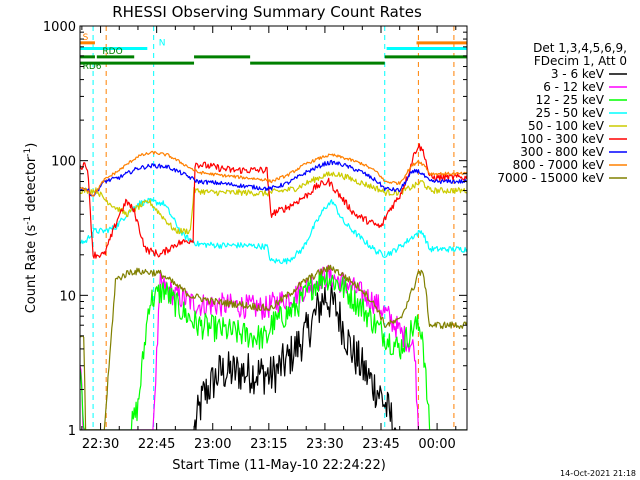  What do you see at coordinates (31, 228) in the screenshot?
I see `y-axis-label: Count Rate (s-1 detector-1)` at bounding box center [31, 228].